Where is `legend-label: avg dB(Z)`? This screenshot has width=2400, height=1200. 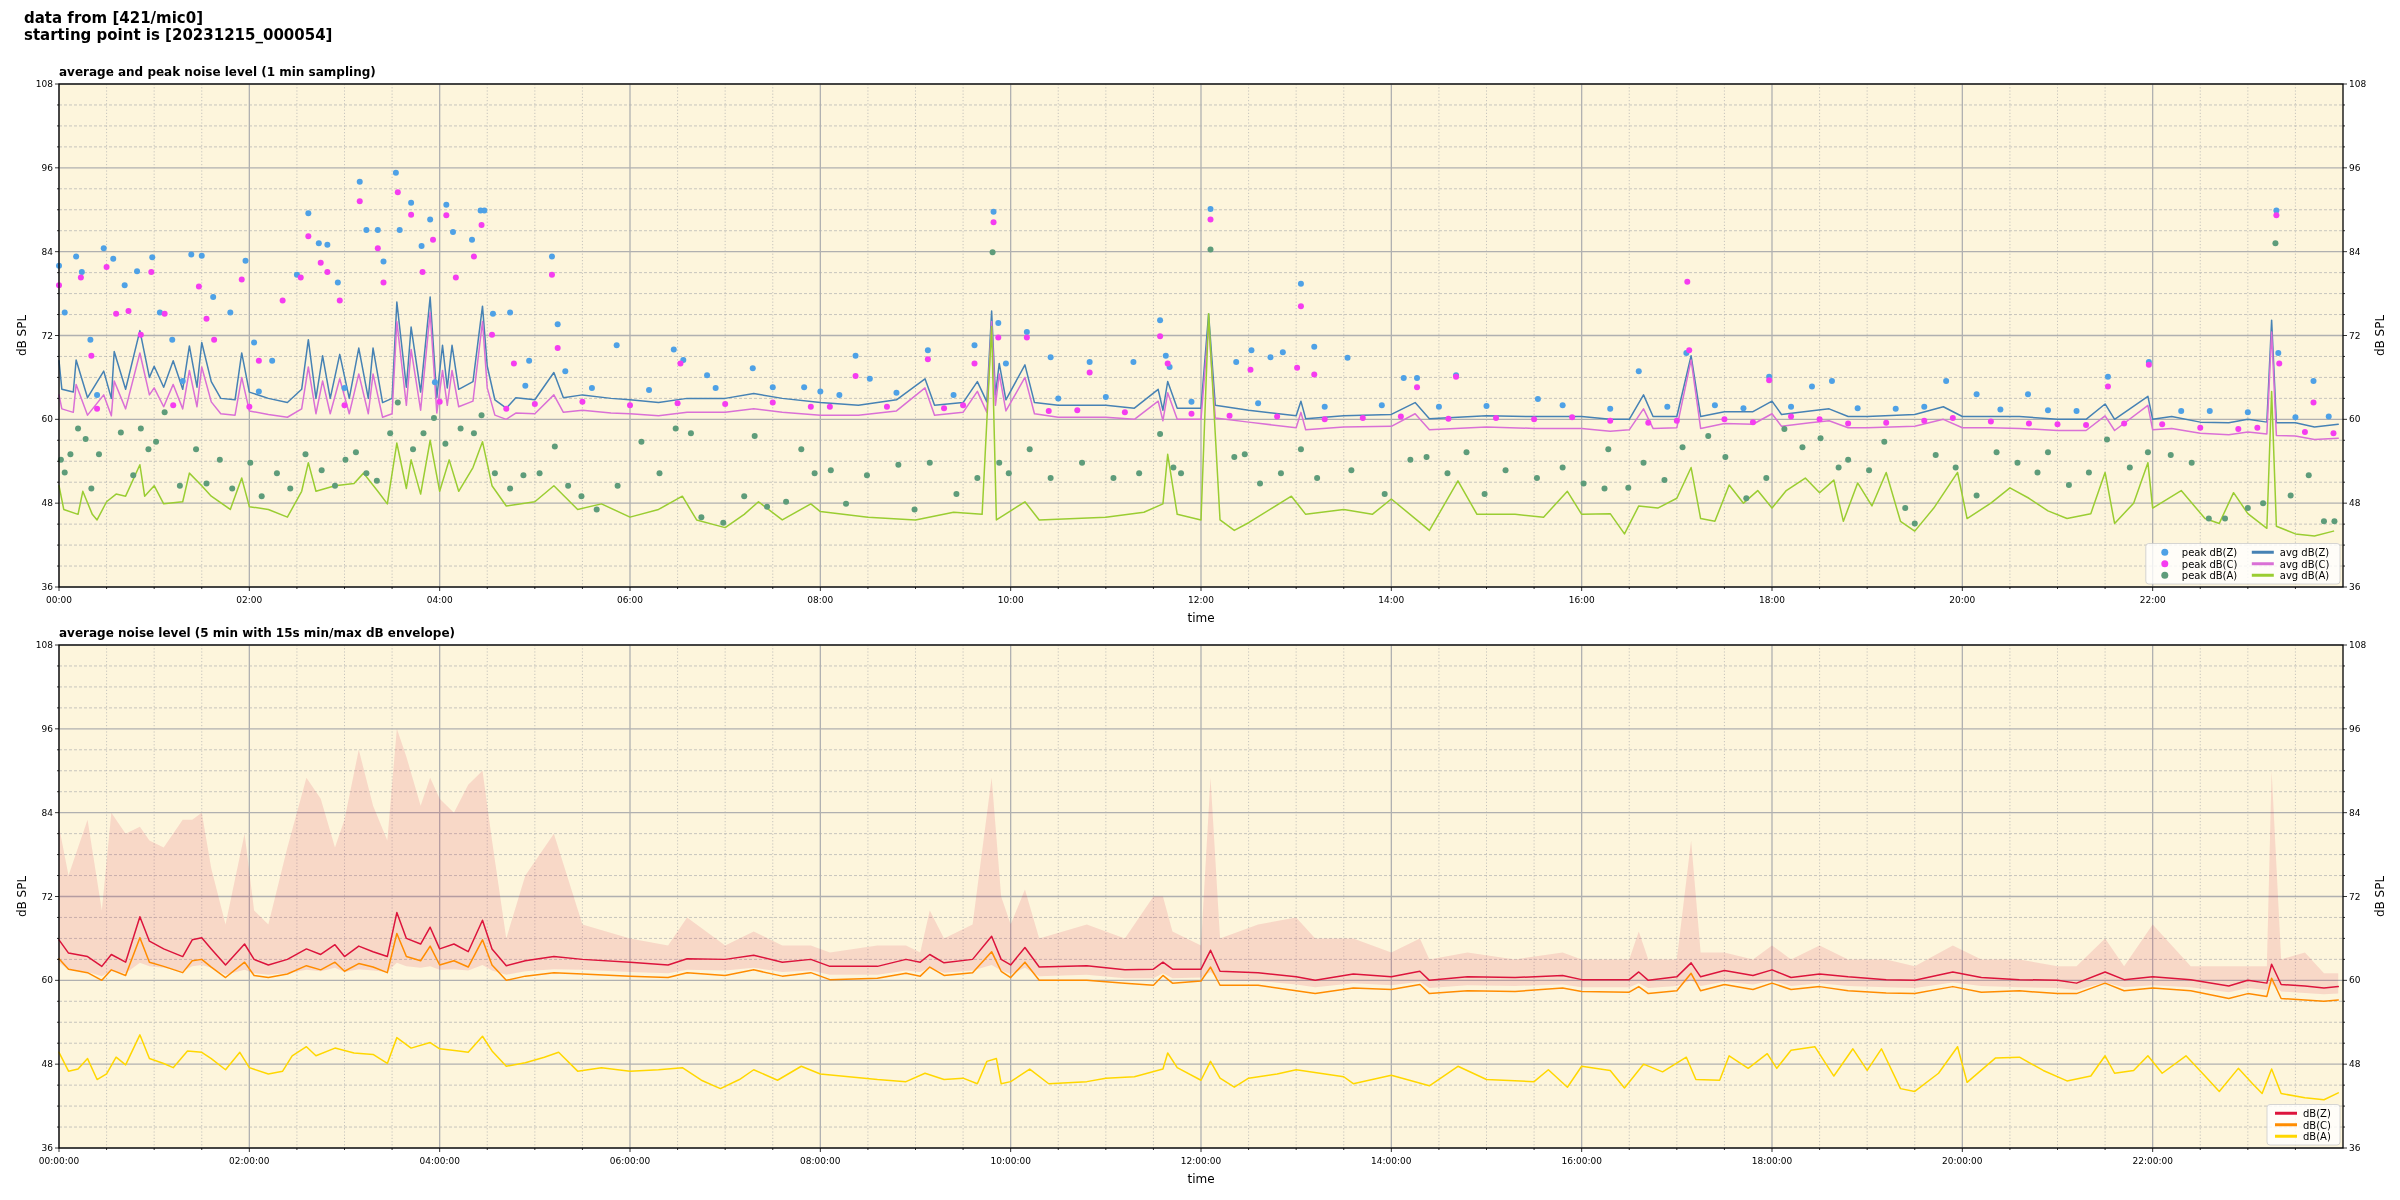 legend-label: avg dB(Z) is located at coordinates (2304, 552).